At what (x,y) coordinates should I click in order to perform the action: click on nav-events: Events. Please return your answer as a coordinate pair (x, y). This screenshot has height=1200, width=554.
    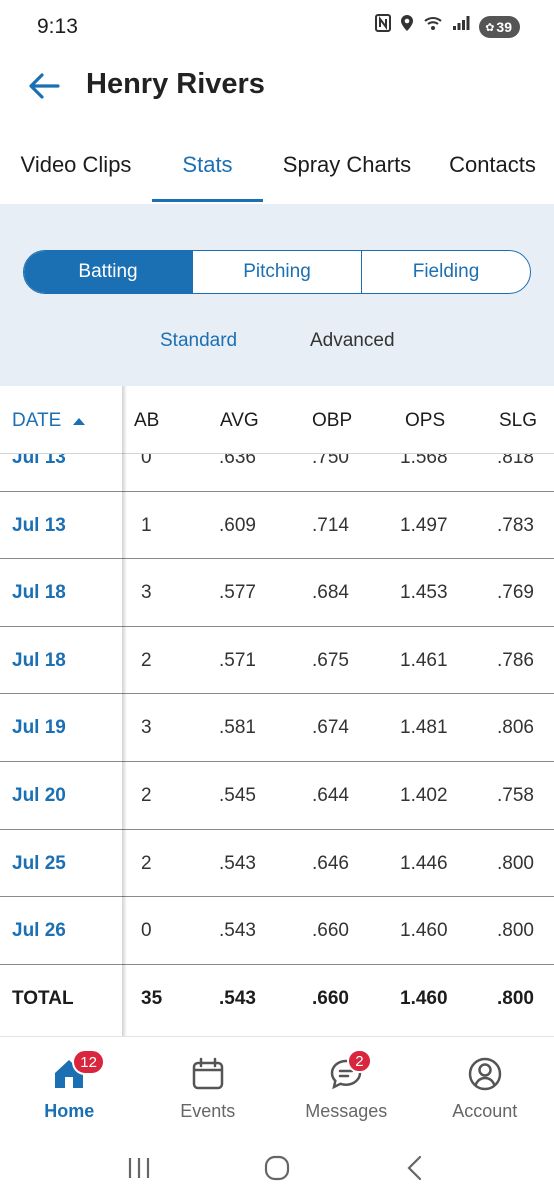
    Looking at the image, I should click on (208, 1086).